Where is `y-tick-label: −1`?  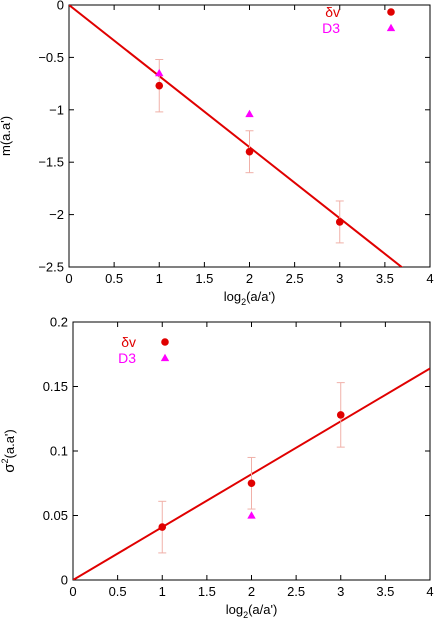
y-tick-label: −1 is located at coordinates (56, 109).